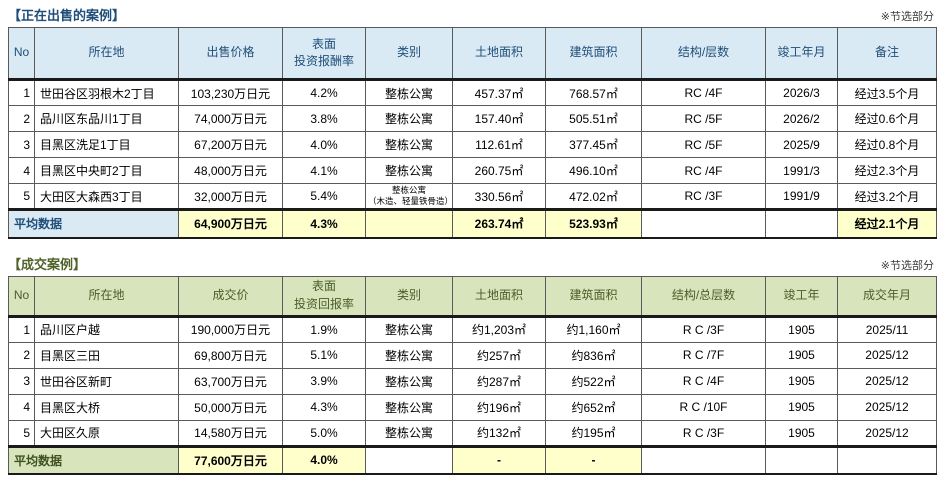  What do you see at coordinates (21, 170) in the screenshot?
I see `cell-no: 4` at bounding box center [21, 170].